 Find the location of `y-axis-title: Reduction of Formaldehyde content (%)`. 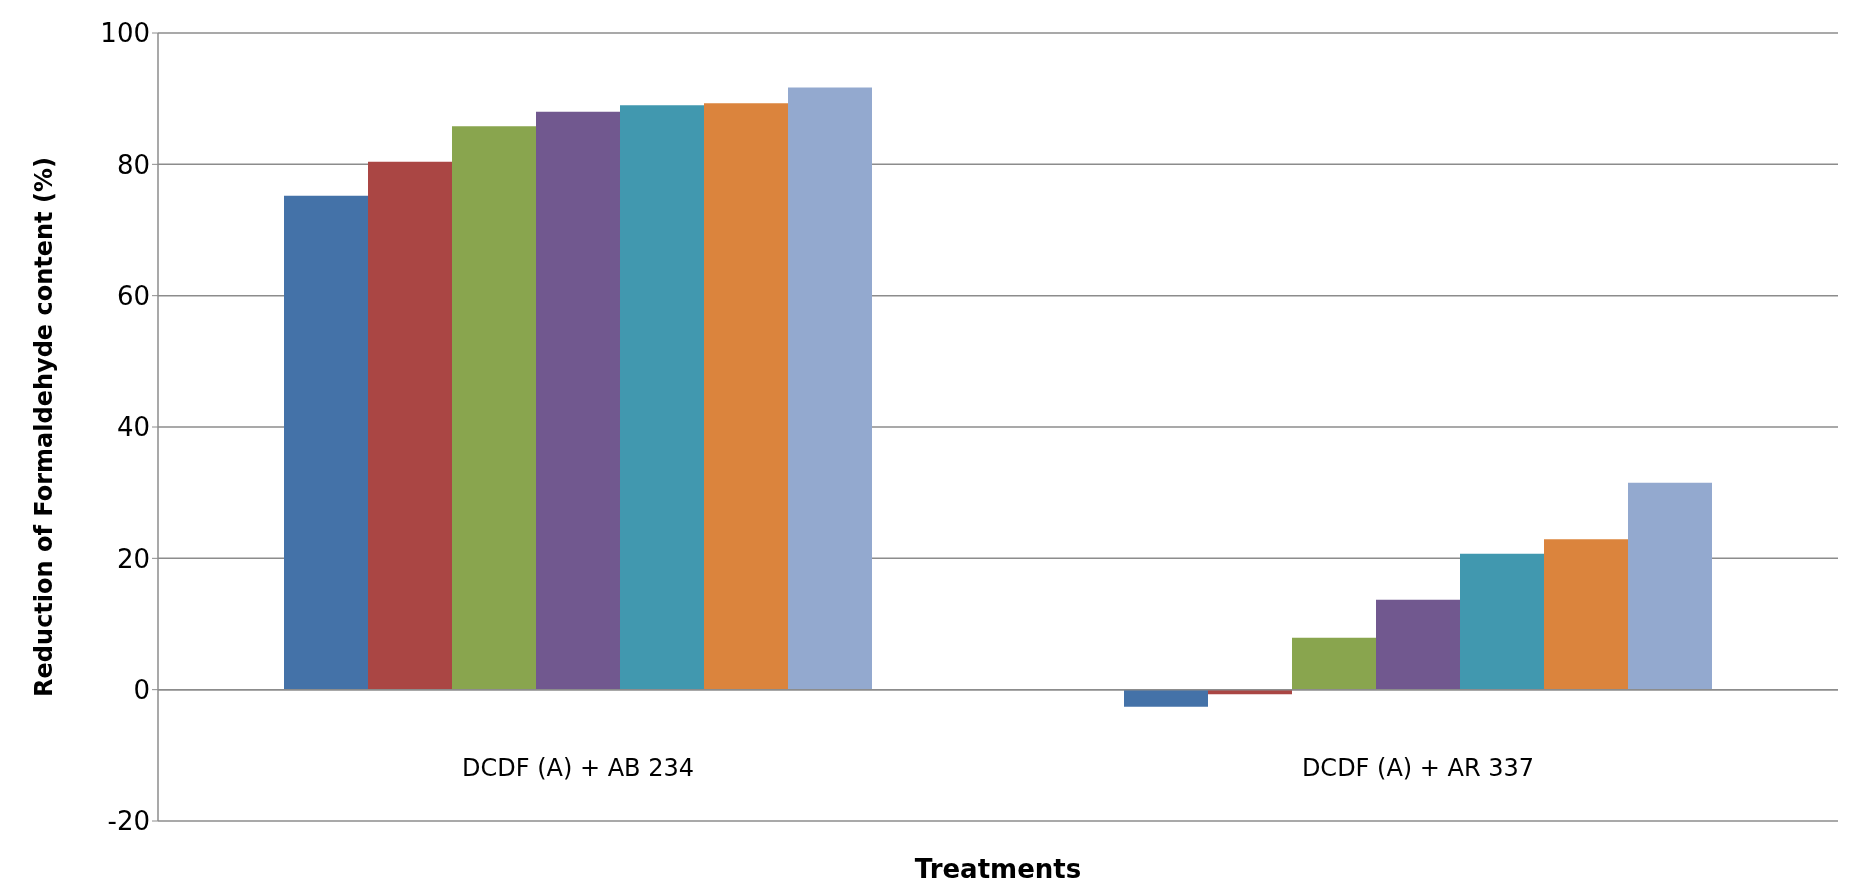

y-axis-title: Reduction of Formaldehyde content (%) is located at coordinates (43, 427).